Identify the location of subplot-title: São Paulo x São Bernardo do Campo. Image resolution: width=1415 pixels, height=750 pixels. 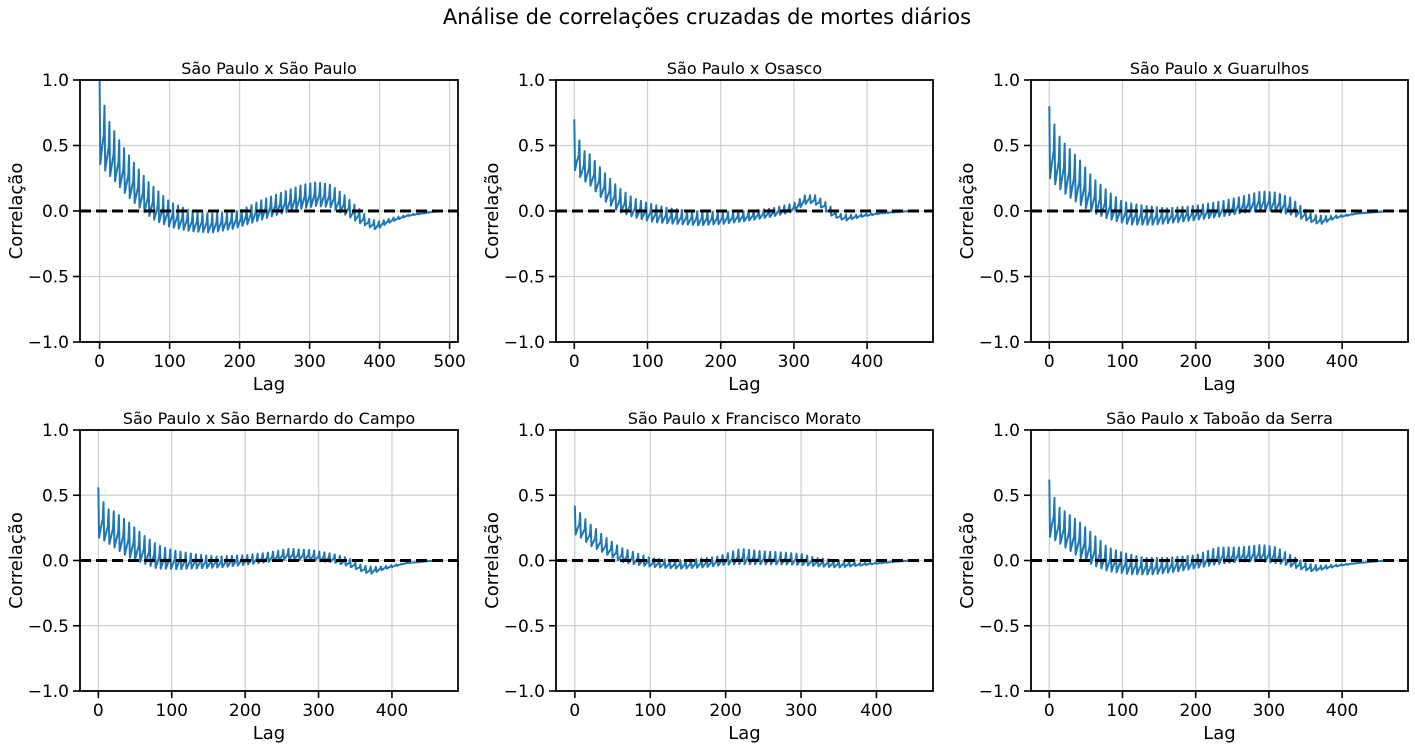
(269, 418).